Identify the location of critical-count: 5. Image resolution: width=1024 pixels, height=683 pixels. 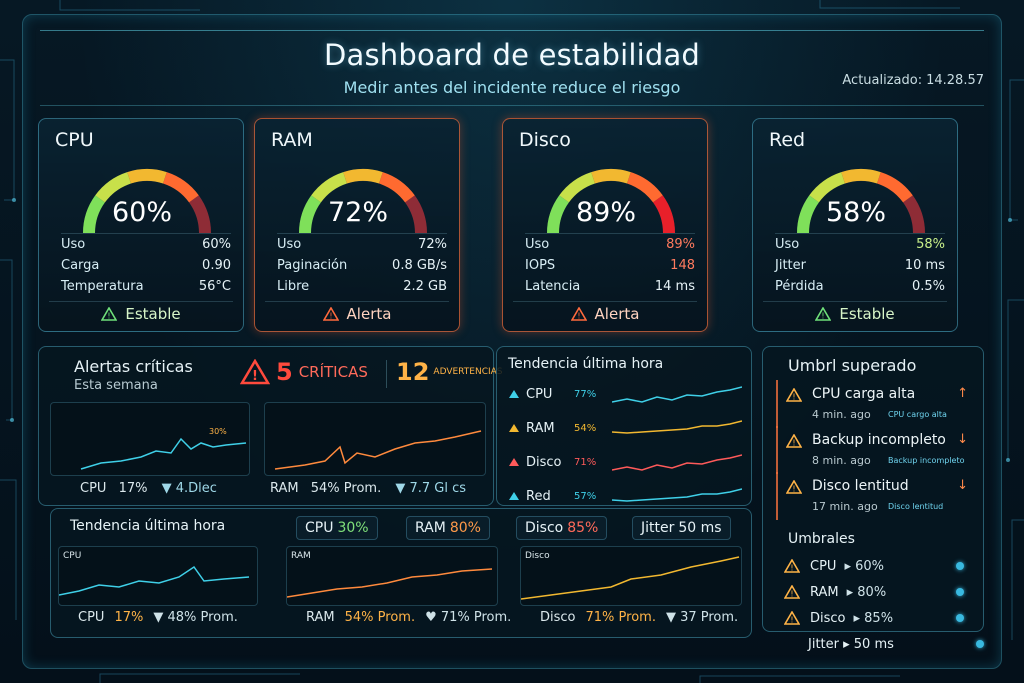
(284, 372).